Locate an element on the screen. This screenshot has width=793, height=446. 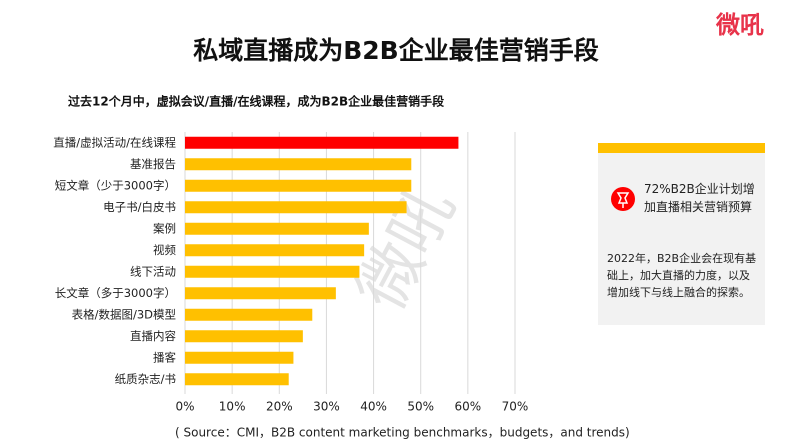
y-tick-label: 线下活动 is located at coordinates (153, 271).